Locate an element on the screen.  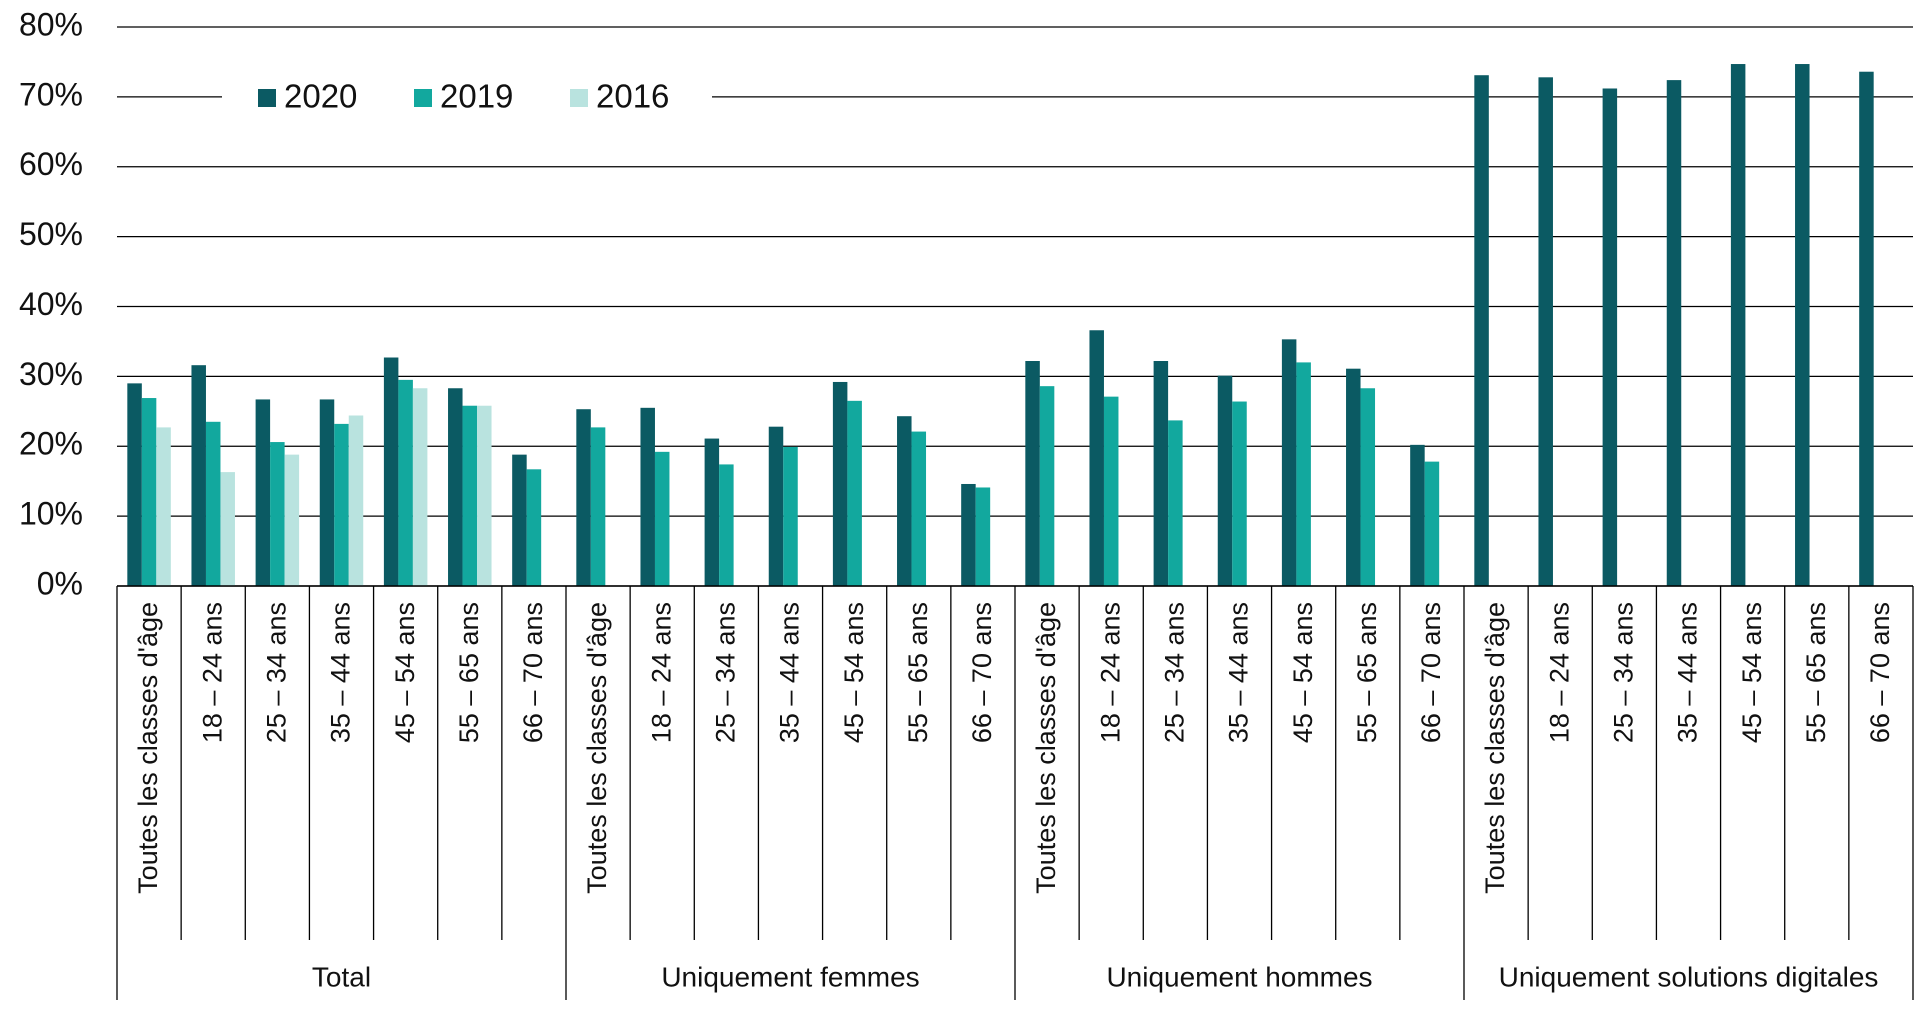
legend-label: 2020 is located at coordinates (320, 96).